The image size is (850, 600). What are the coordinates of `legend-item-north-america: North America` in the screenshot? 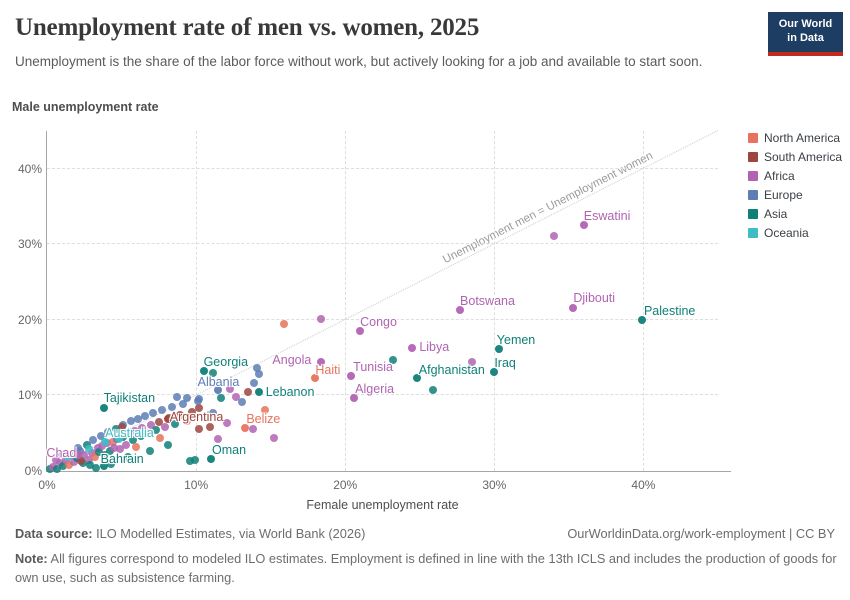 It's located at (795, 137).